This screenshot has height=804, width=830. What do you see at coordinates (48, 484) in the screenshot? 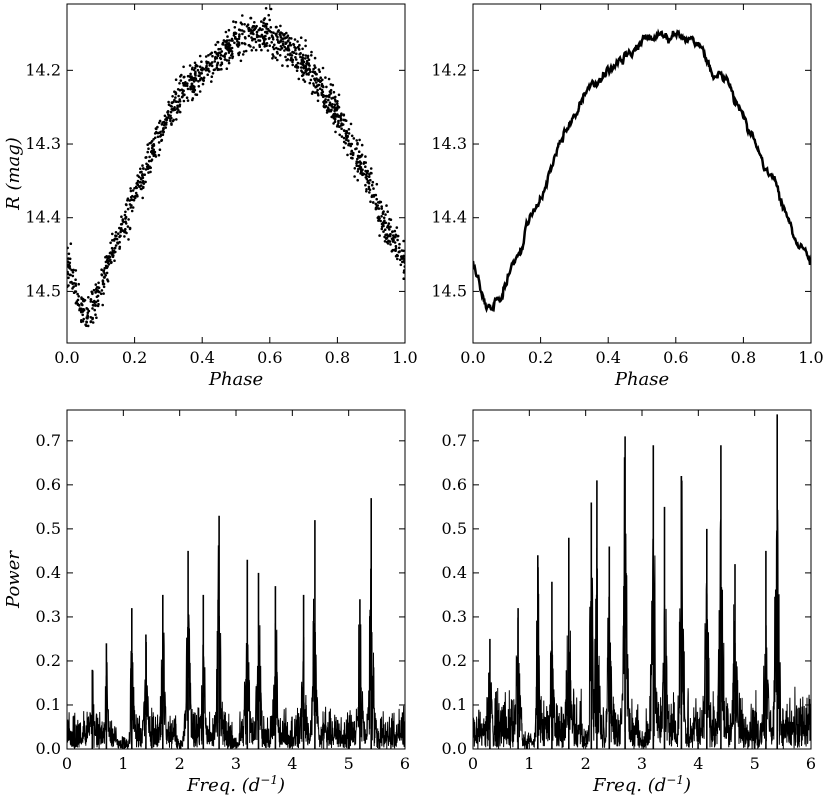
I see `y-tick-label: 0.6` at bounding box center [48, 484].